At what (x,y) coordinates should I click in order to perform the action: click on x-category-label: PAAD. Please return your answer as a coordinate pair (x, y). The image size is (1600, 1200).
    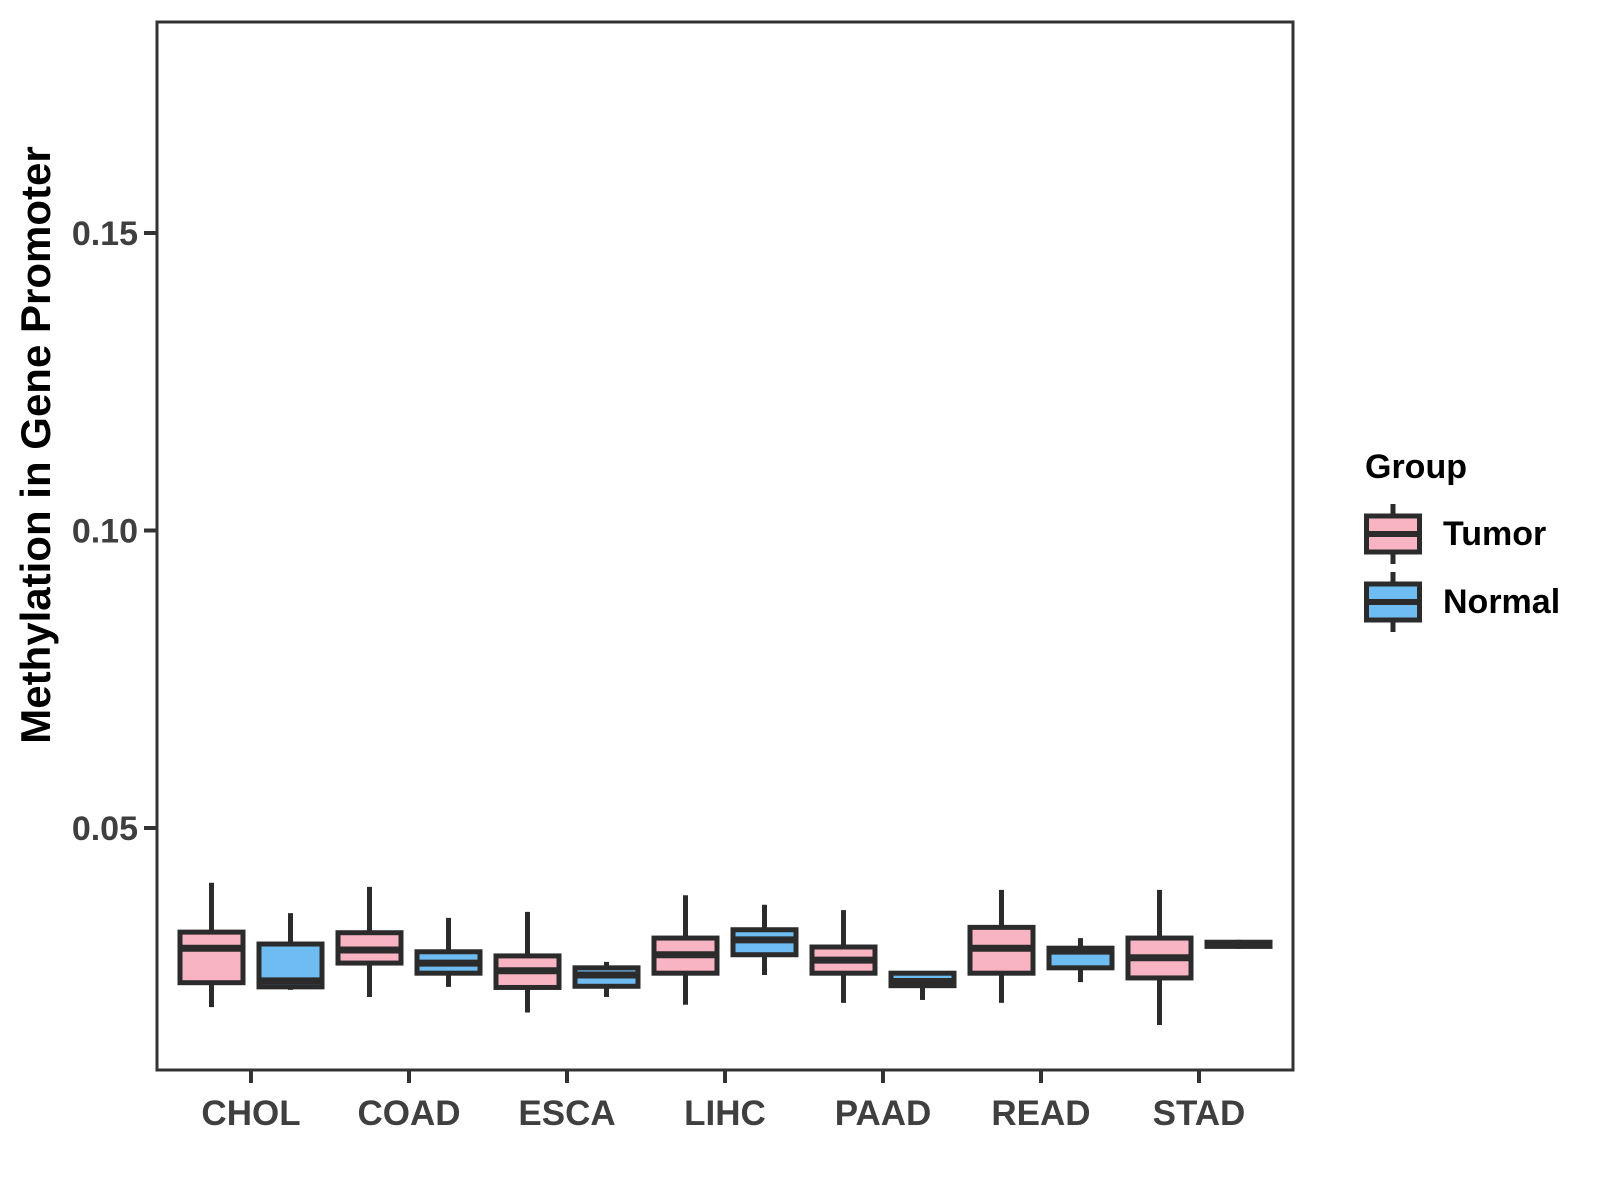
    Looking at the image, I should click on (883, 1113).